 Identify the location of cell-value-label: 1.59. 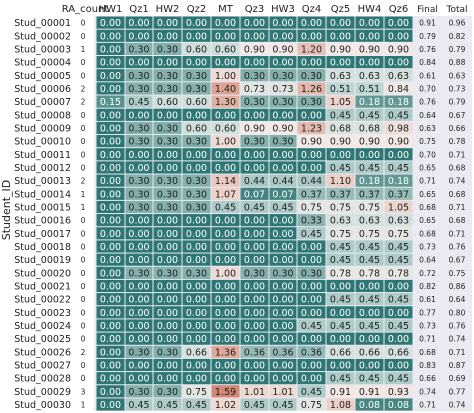
(225, 392).